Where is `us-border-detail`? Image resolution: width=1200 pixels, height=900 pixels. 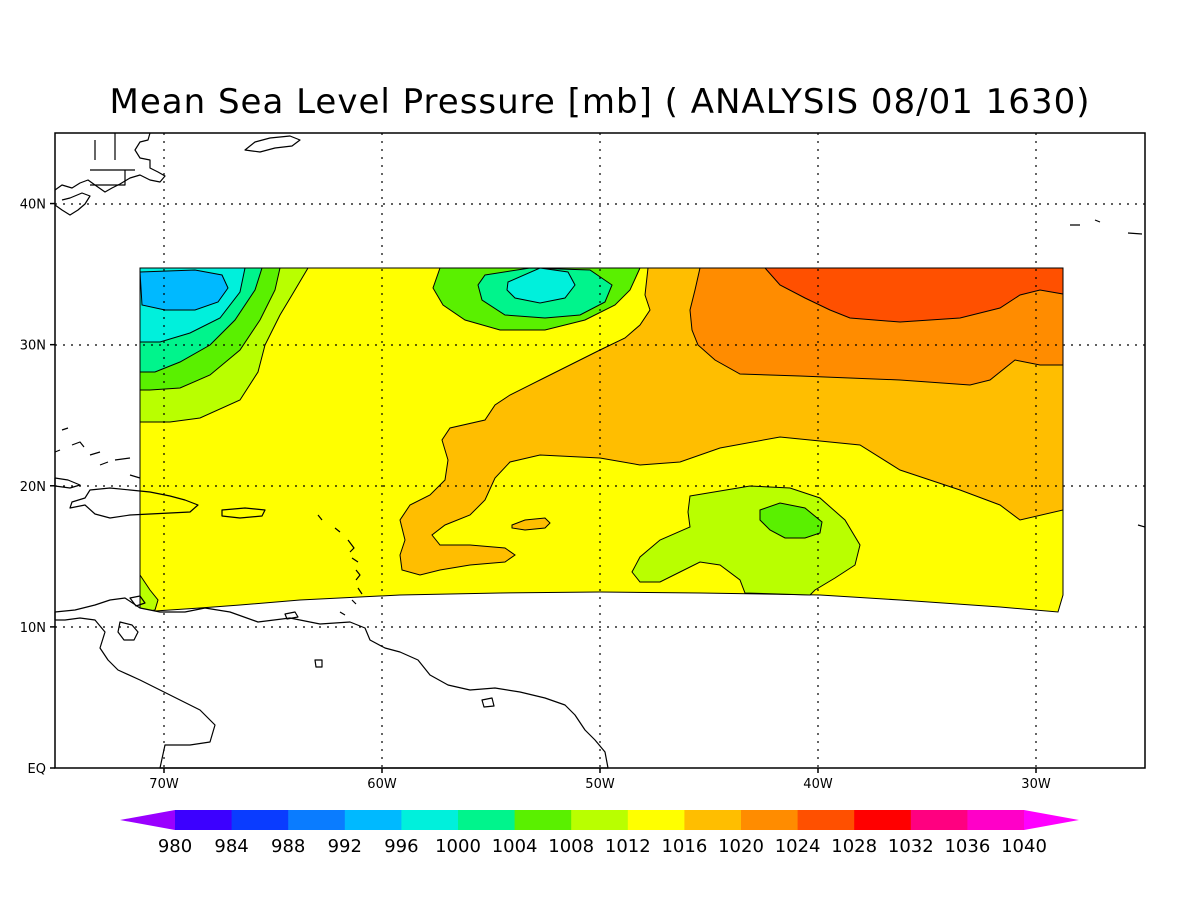 us-border-detail is located at coordinates (112, 159).